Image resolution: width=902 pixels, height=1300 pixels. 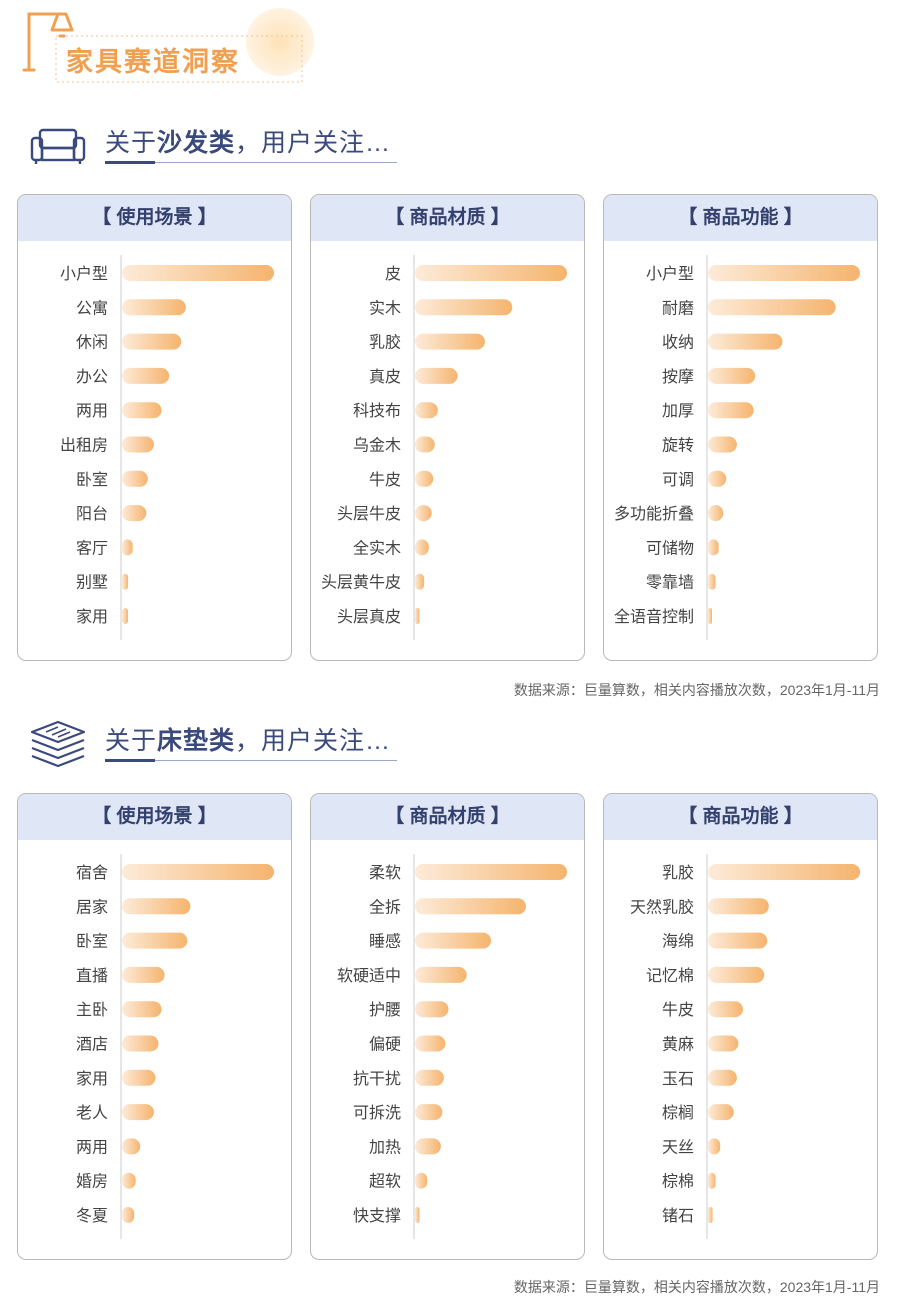 What do you see at coordinates (131, 143) in the screenshot?
I see `section-title-prefix: 关于` at bounding box center [131, 143].